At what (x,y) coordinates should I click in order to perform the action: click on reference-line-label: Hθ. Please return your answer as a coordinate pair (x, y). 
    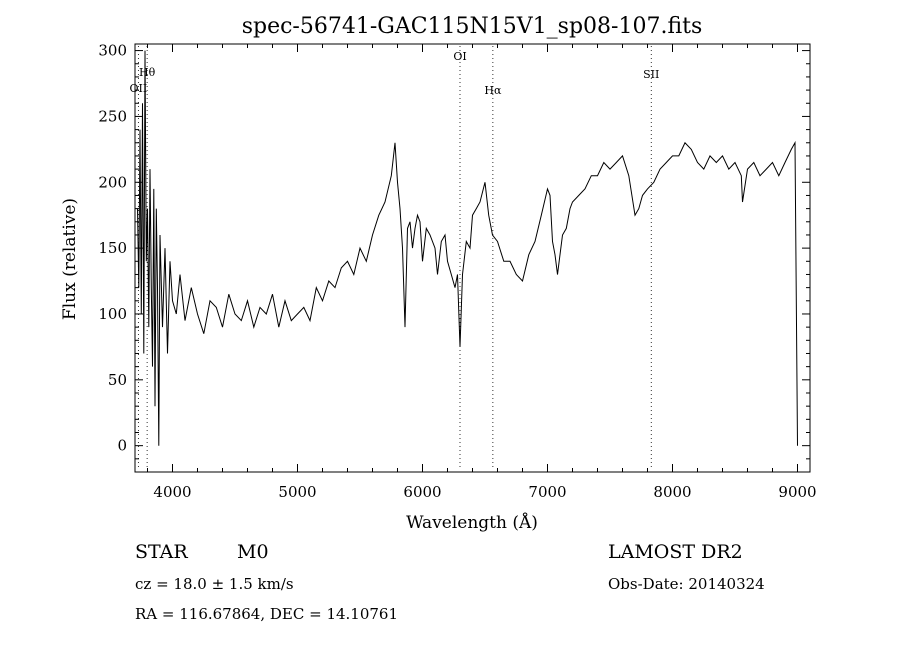
    Looking at the image, I should click on (147, 72).